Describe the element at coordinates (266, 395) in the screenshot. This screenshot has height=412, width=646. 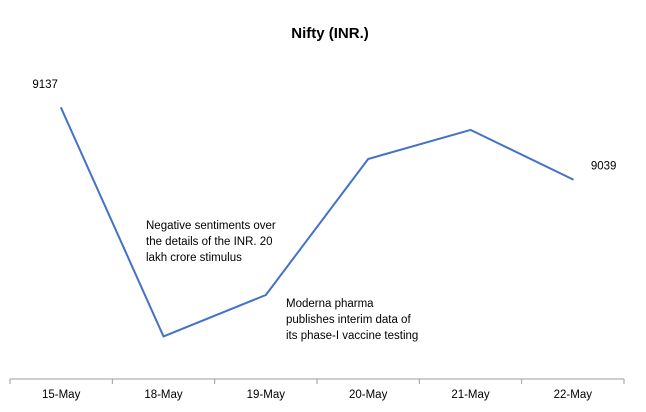
I see `x-tick-label: 19-May` at that location.